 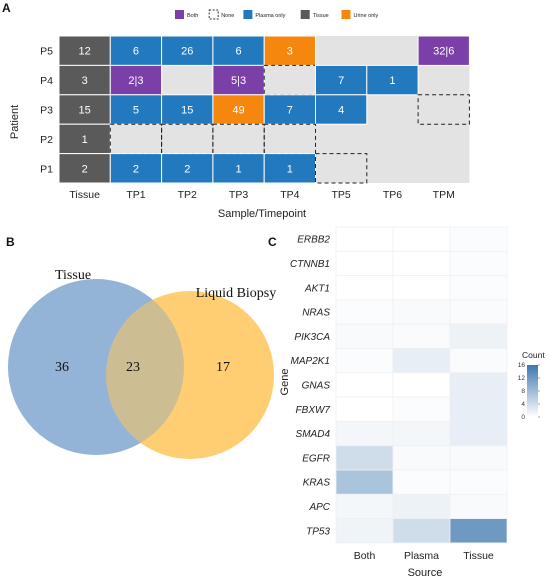 I want to click on cell-P5-Tissue-value: 12, so click(x=85, y=52).